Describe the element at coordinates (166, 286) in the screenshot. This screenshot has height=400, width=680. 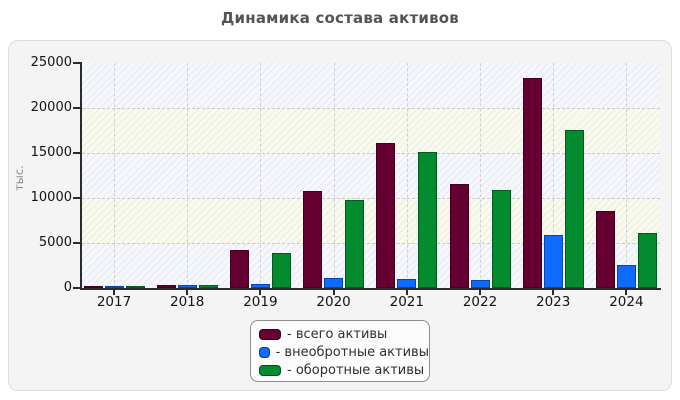
I see `bar-всего-активы-2018` at that location.